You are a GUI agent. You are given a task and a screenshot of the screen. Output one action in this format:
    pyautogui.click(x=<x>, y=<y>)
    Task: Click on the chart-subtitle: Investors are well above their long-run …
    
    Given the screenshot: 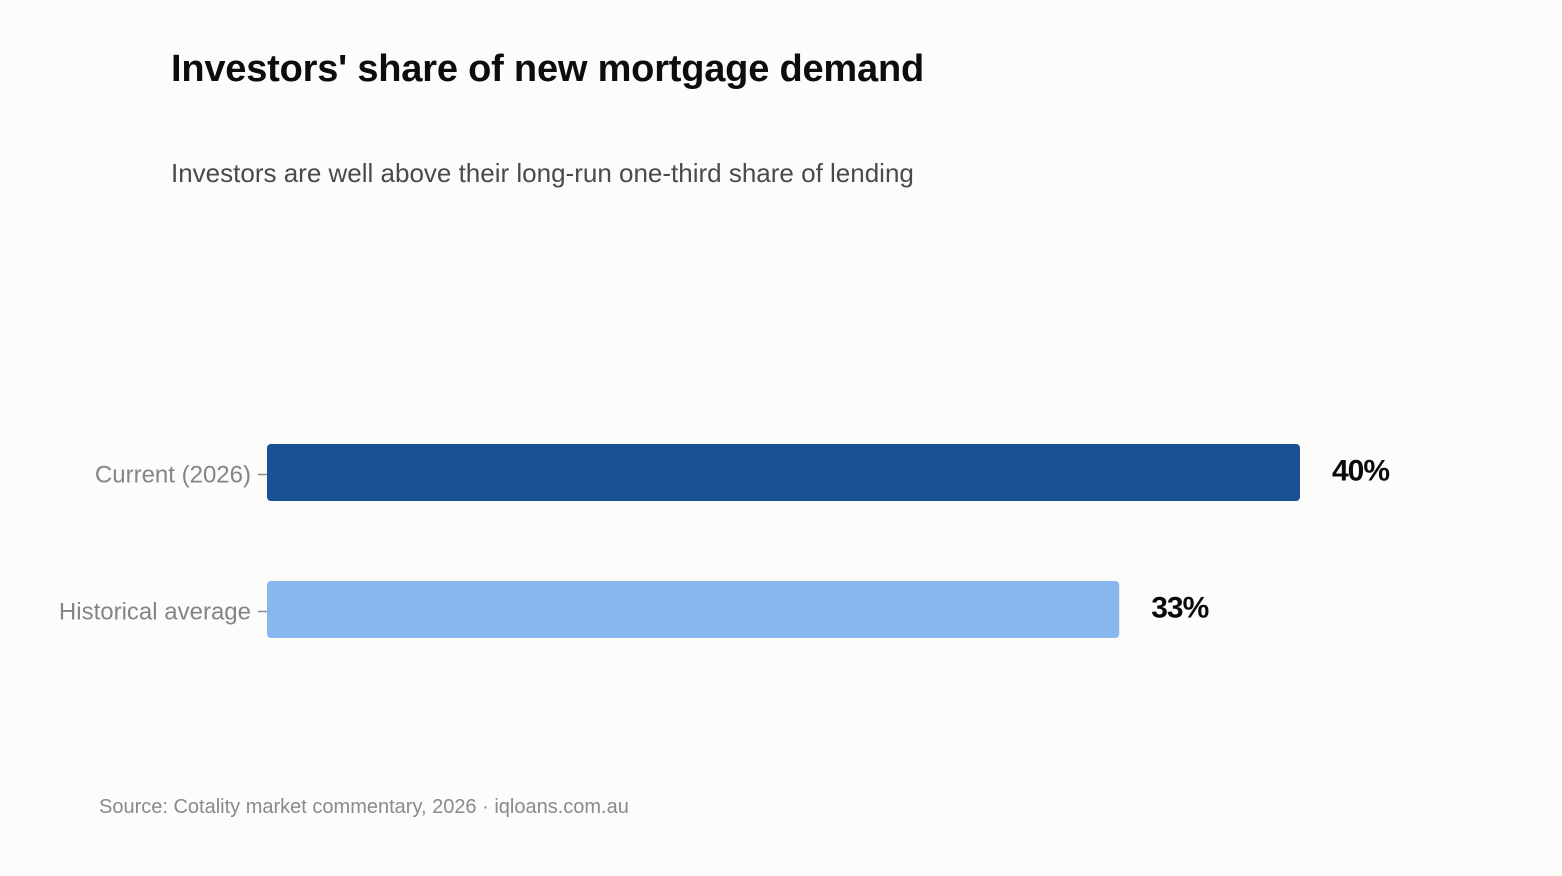 What is the action you would take?
    pyautogui.click(x=542, y=173)
    